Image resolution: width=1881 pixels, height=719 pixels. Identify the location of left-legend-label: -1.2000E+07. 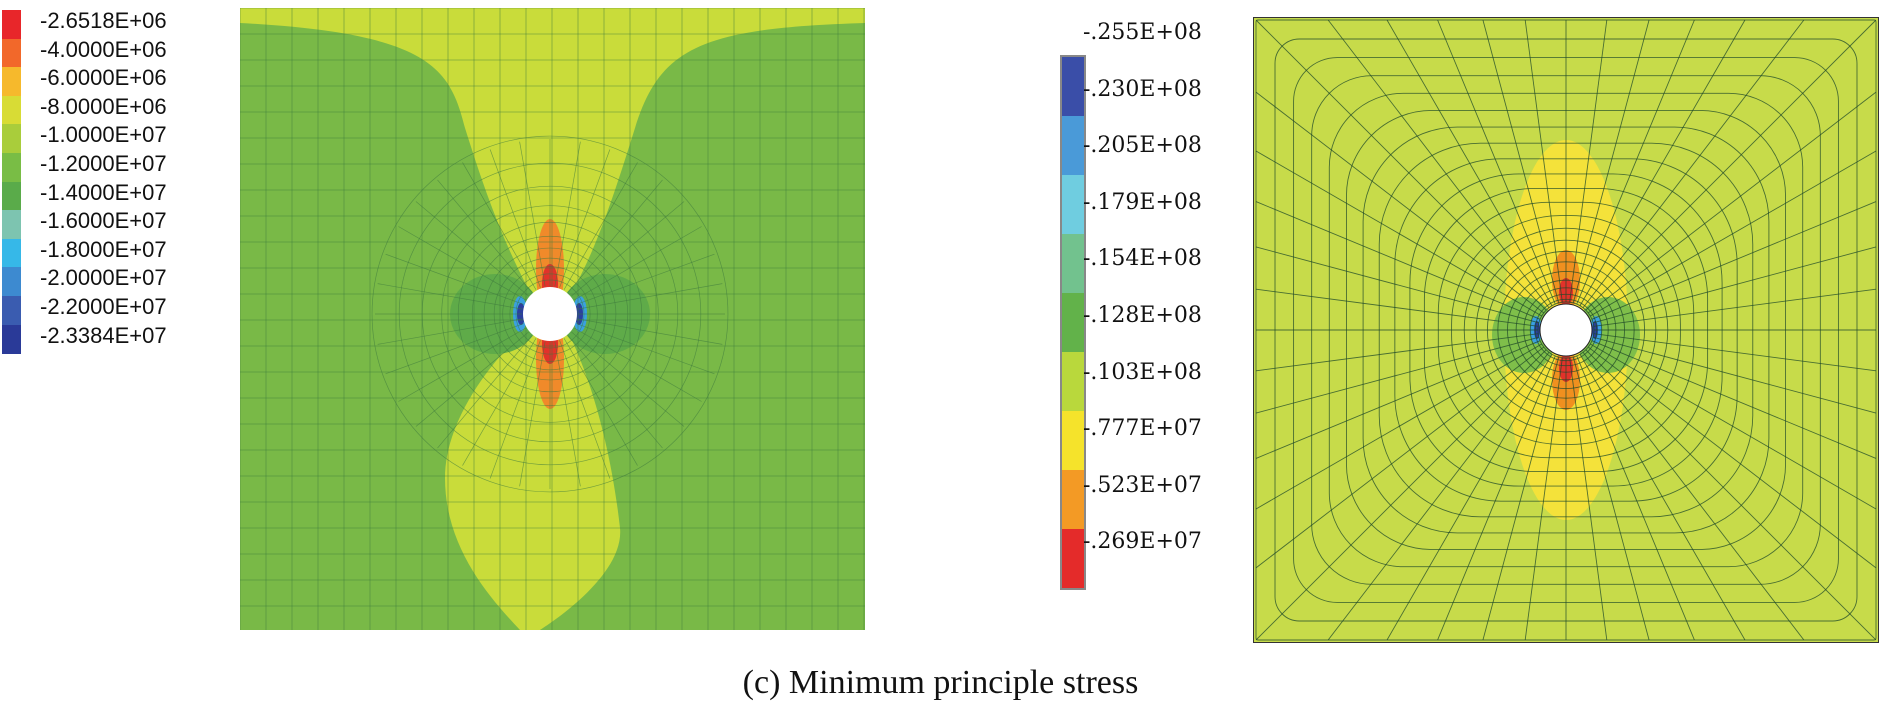
(103, 163).